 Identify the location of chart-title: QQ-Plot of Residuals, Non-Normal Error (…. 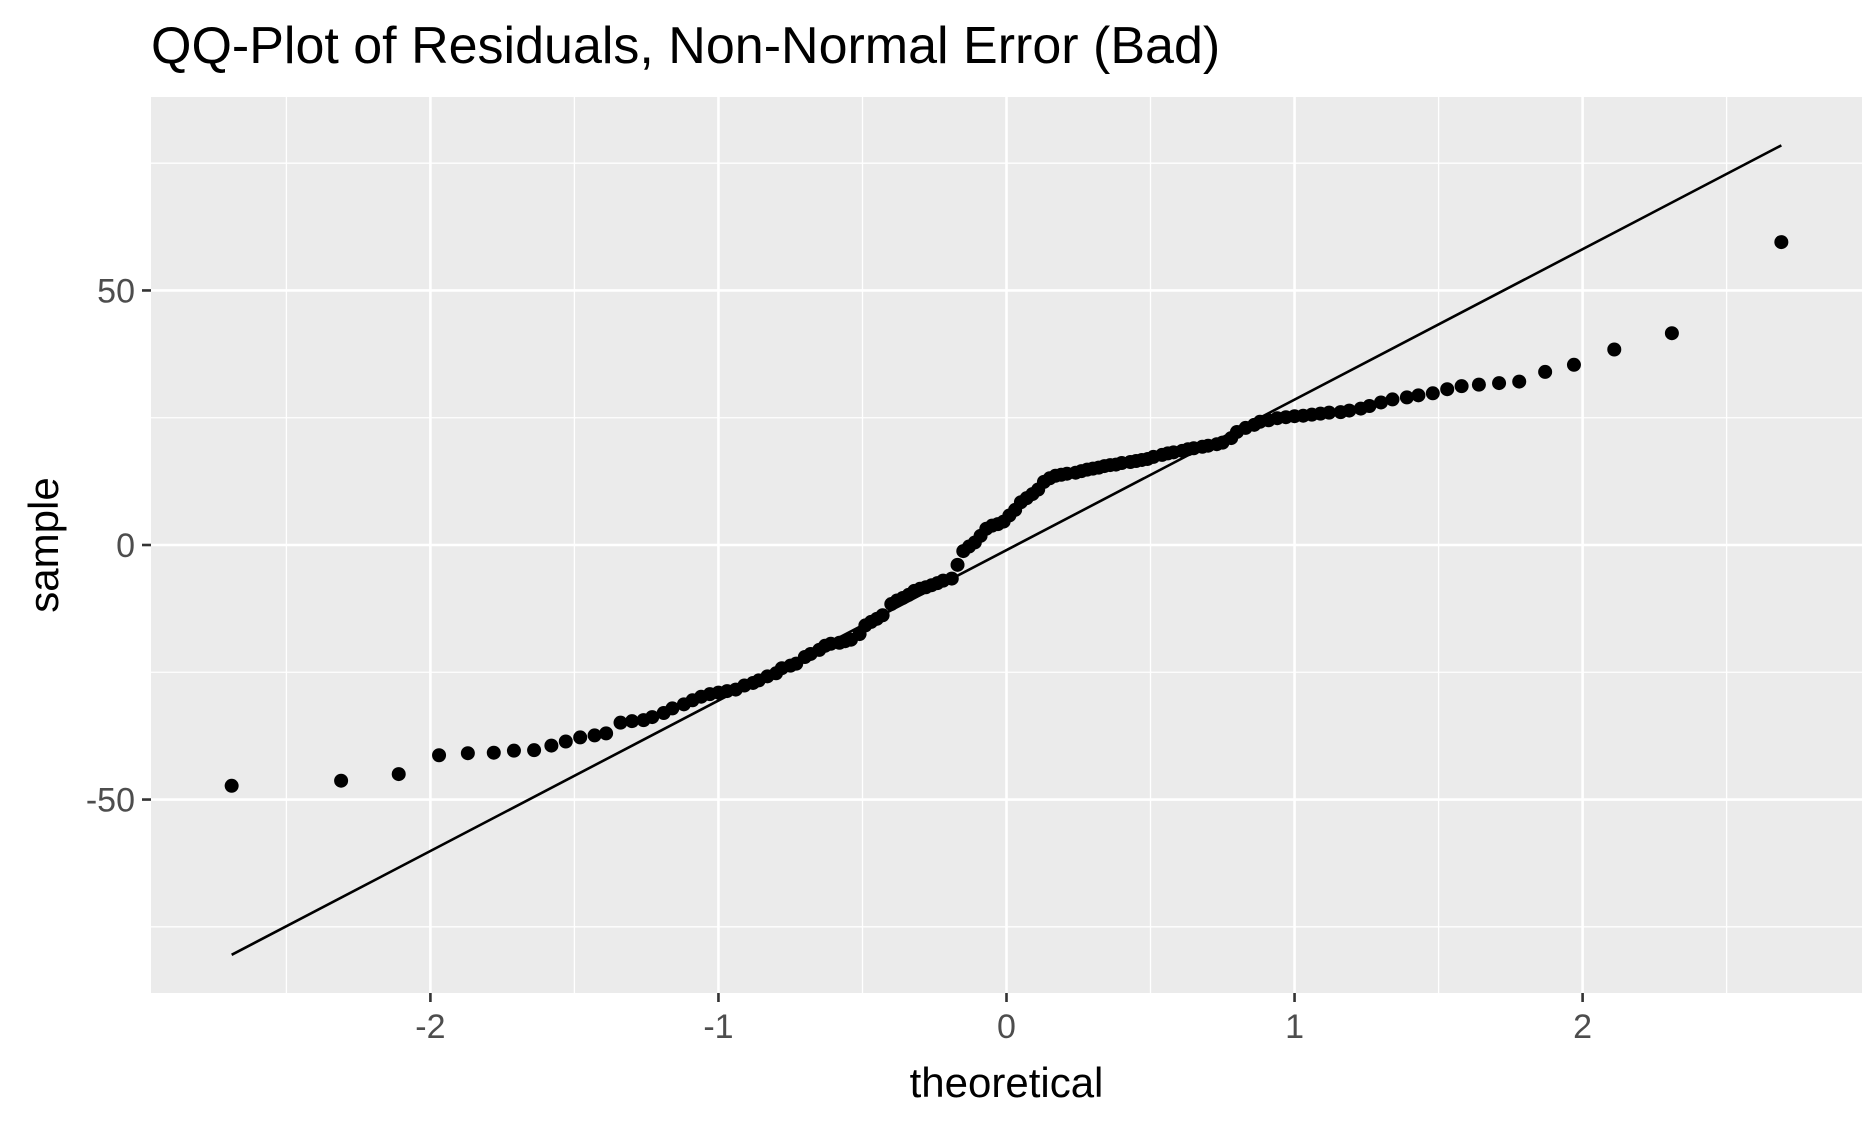
(685, 46).